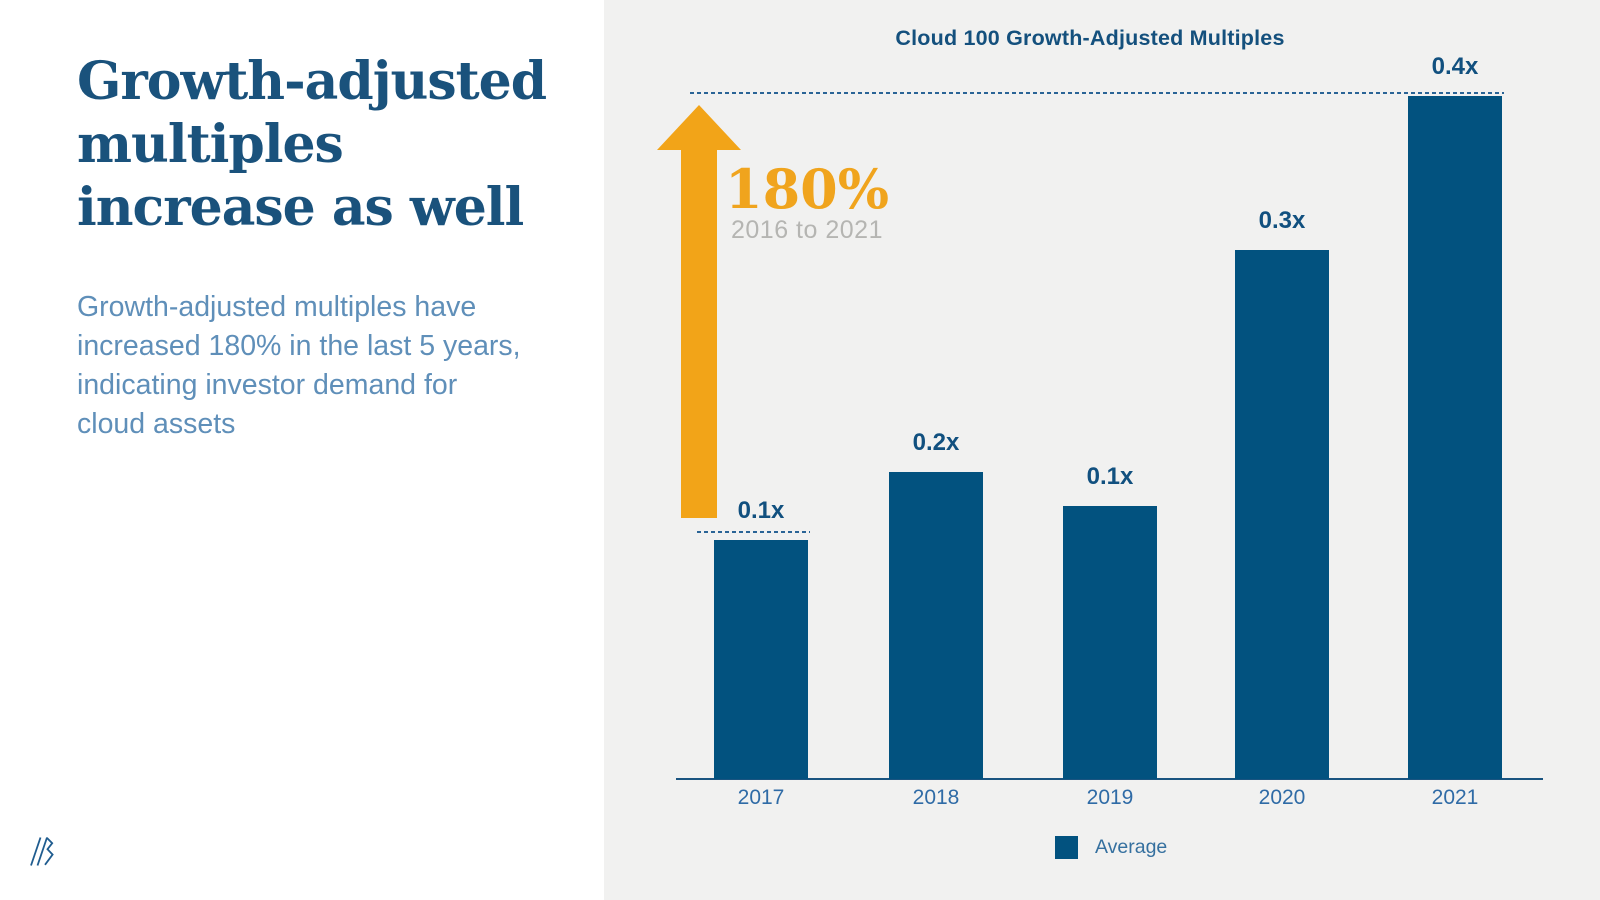  What do you see at coordinates (1455, 66) in the screenshot?
I see `bar-value-label: 0.4x` at bounding box center [1455, 66].